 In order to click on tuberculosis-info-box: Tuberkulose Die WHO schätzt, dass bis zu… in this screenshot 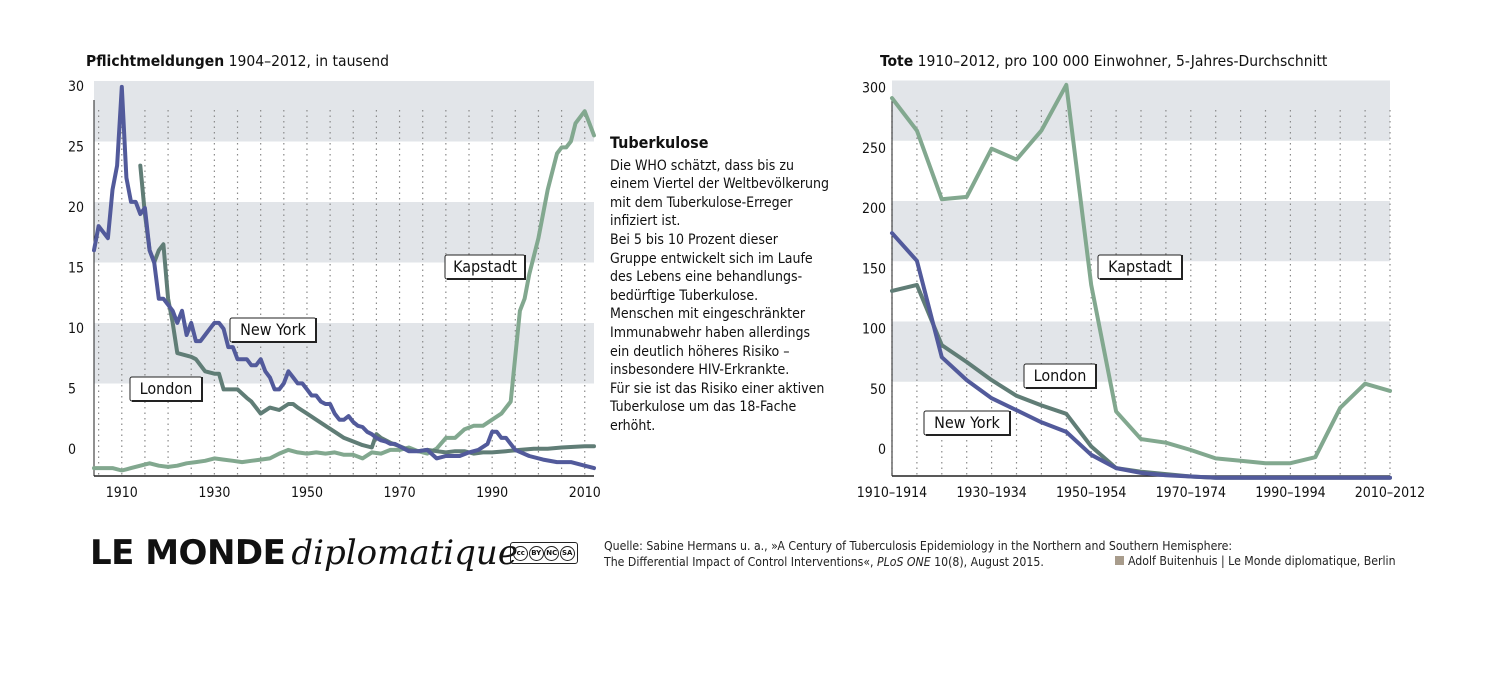, I will do `click(735, 284)`.